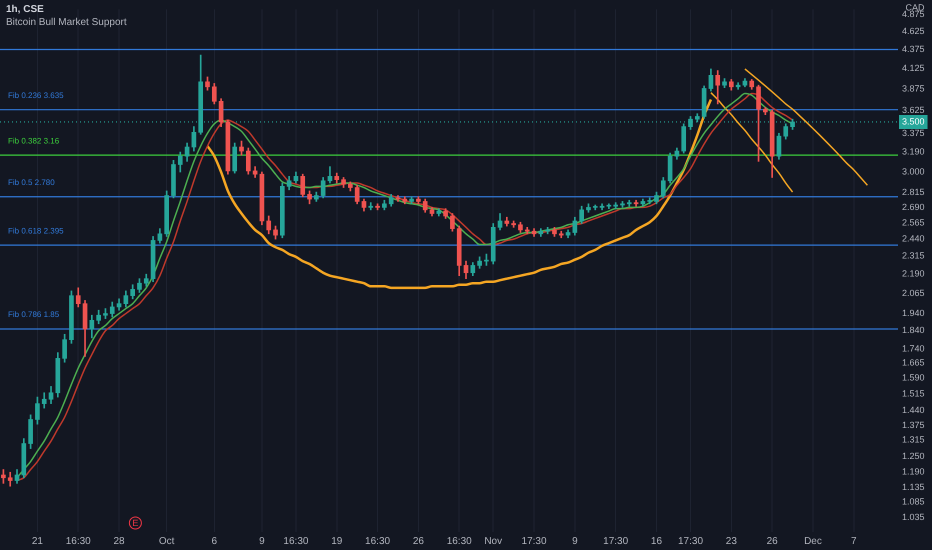 Image resolution: width=932 pixels, height=550 pixels. What do you see at coordinates (854, 541) in the screenshot?
I see `x-tick-label: 7` at bounding box center [854, 541].